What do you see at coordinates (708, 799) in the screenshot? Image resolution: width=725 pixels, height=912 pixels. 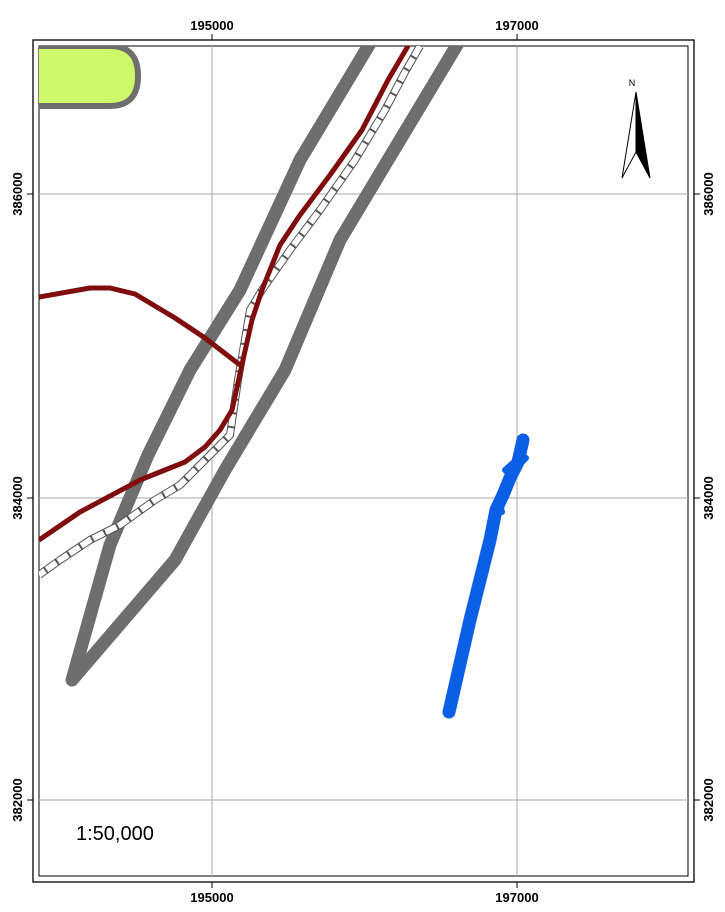 I see `y-tick-right-382000: 382000` at bounding box center [708, 799].